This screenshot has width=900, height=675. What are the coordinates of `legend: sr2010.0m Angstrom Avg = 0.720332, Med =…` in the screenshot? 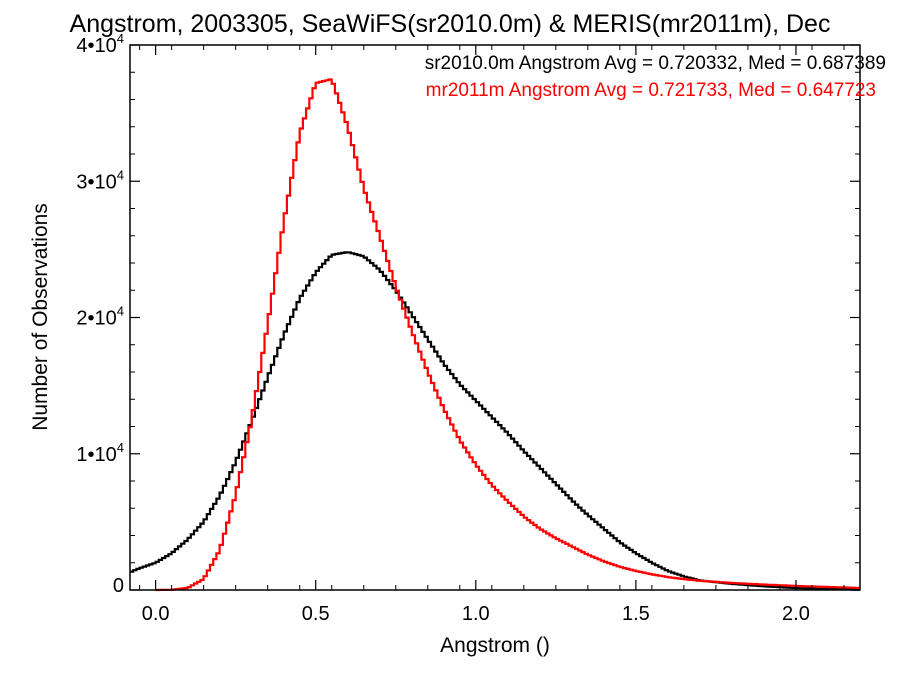 It's located at (655, 77).